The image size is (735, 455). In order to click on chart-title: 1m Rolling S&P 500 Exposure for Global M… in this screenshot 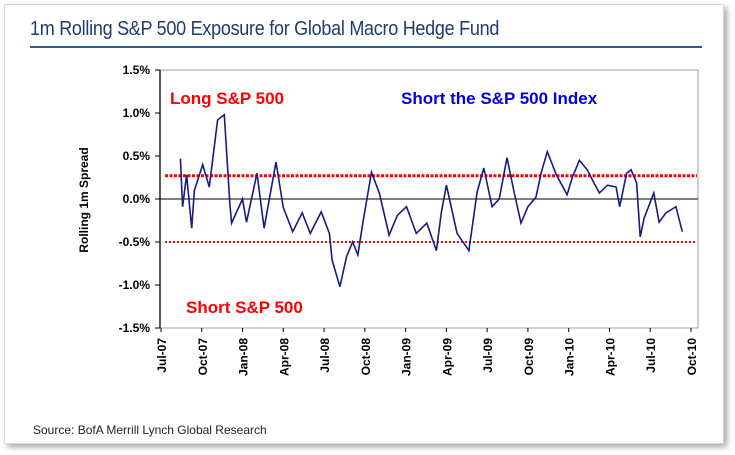, I will do `click(265, 29)`.